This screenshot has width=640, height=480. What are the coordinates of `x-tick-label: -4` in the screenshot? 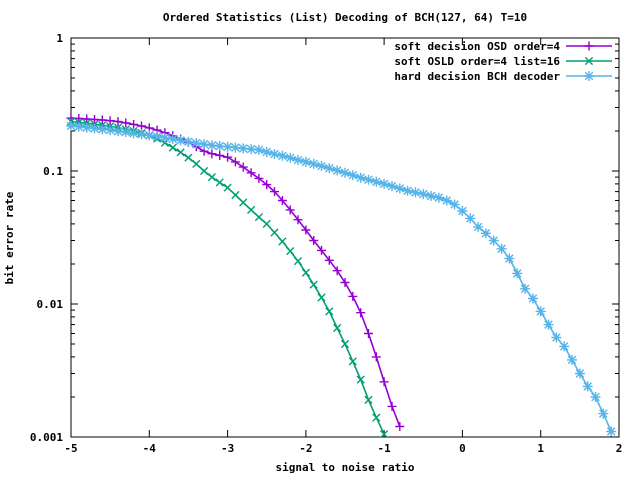 It's located at (150, 448).